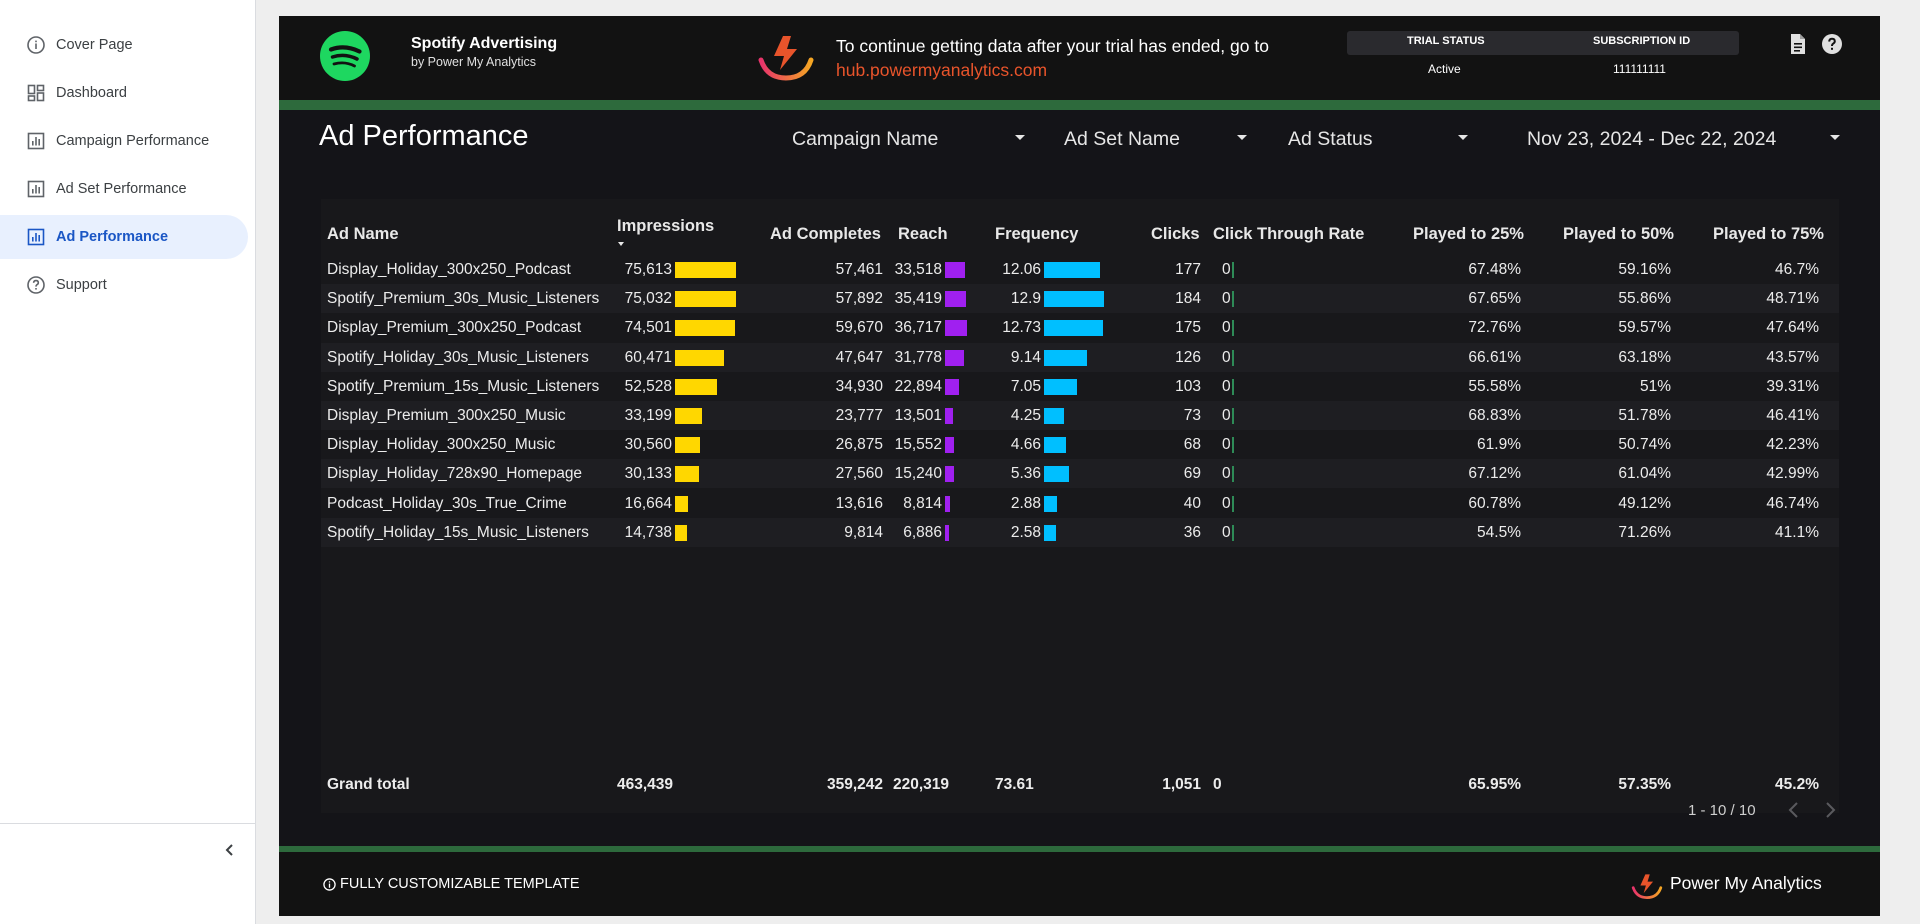 This screenshot has width=1920, height=924. What do you see at coordinates (918, 269) in the screenshot?
I see `cell-reach: 33,518` at bounding box center [918, 269].